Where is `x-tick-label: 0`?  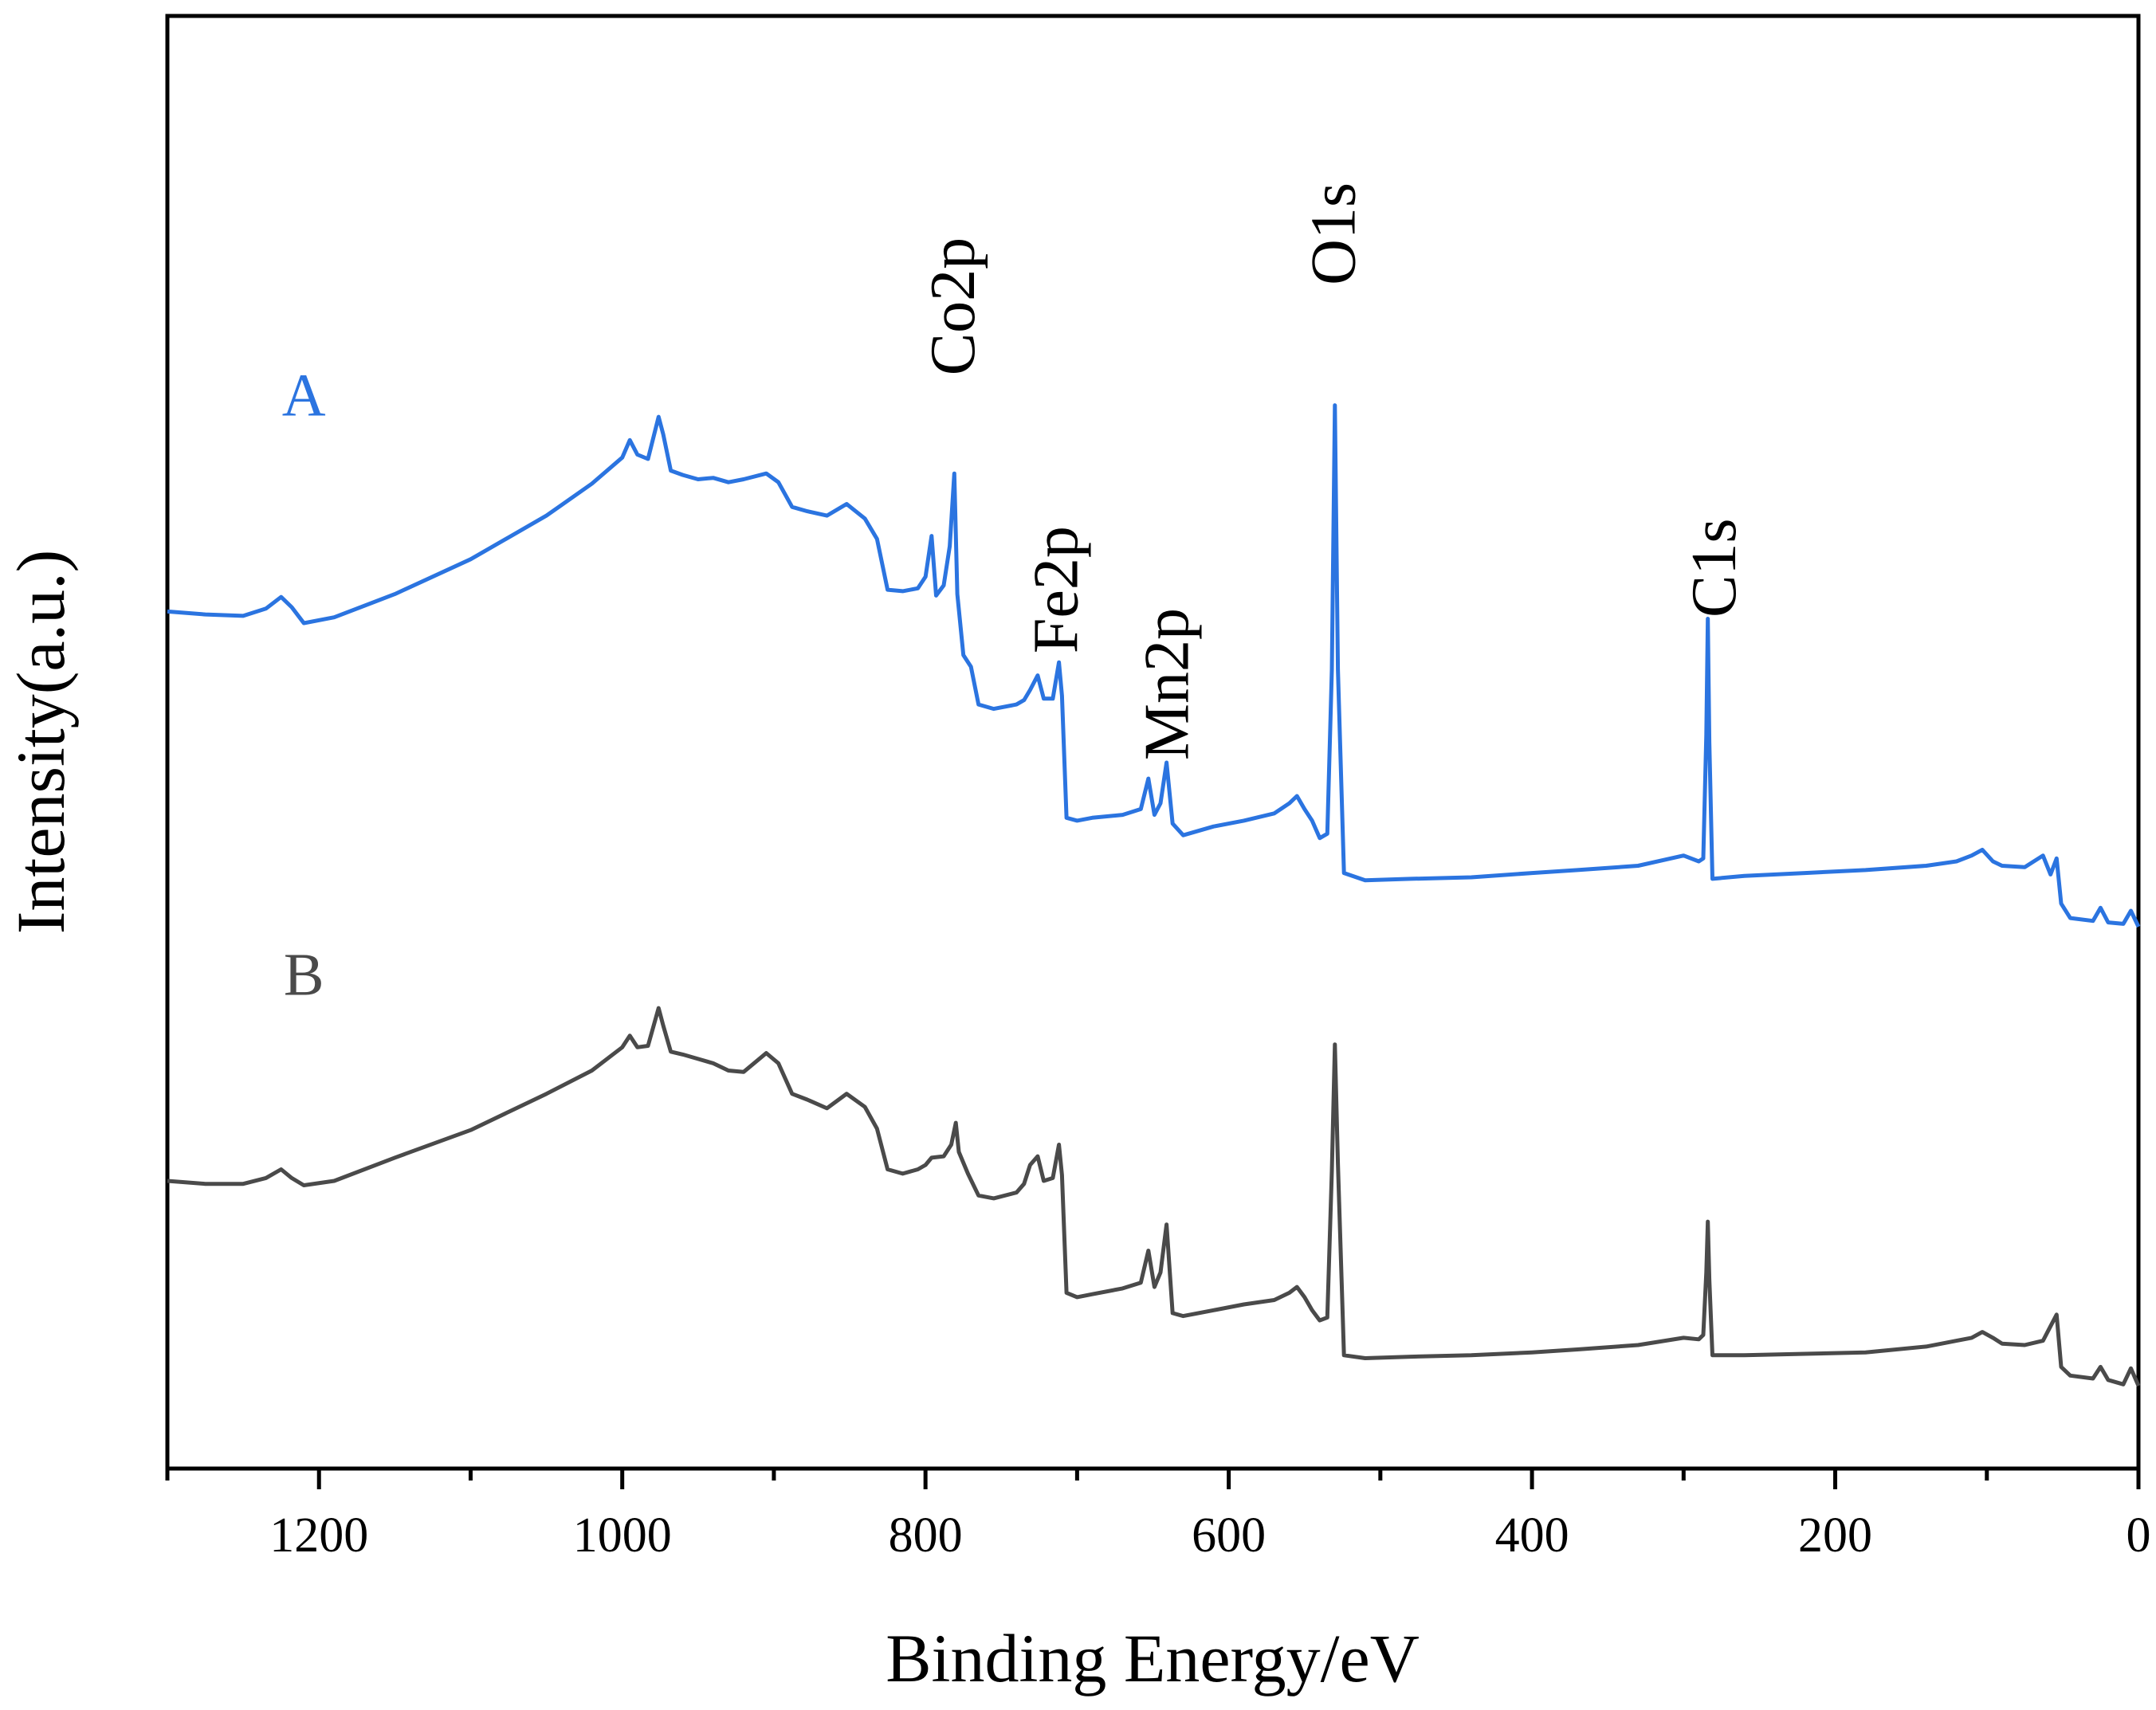 x-tick-label: 0 is located at coordinates (2139, 1535).